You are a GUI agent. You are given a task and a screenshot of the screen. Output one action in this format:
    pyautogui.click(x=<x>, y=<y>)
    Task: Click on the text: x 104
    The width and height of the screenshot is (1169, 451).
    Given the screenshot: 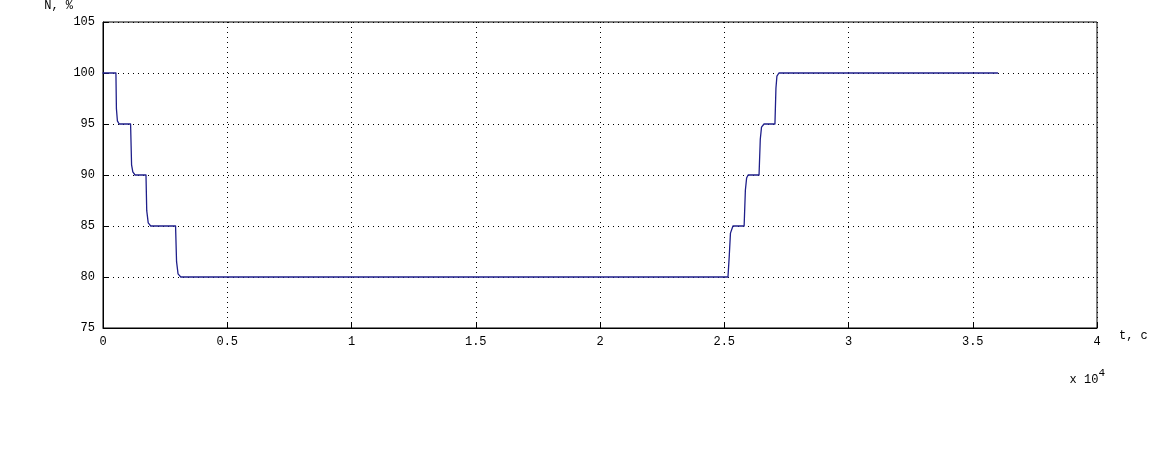 What is the action you would take?
    pyautogui.click(x=1087, y=377)
    